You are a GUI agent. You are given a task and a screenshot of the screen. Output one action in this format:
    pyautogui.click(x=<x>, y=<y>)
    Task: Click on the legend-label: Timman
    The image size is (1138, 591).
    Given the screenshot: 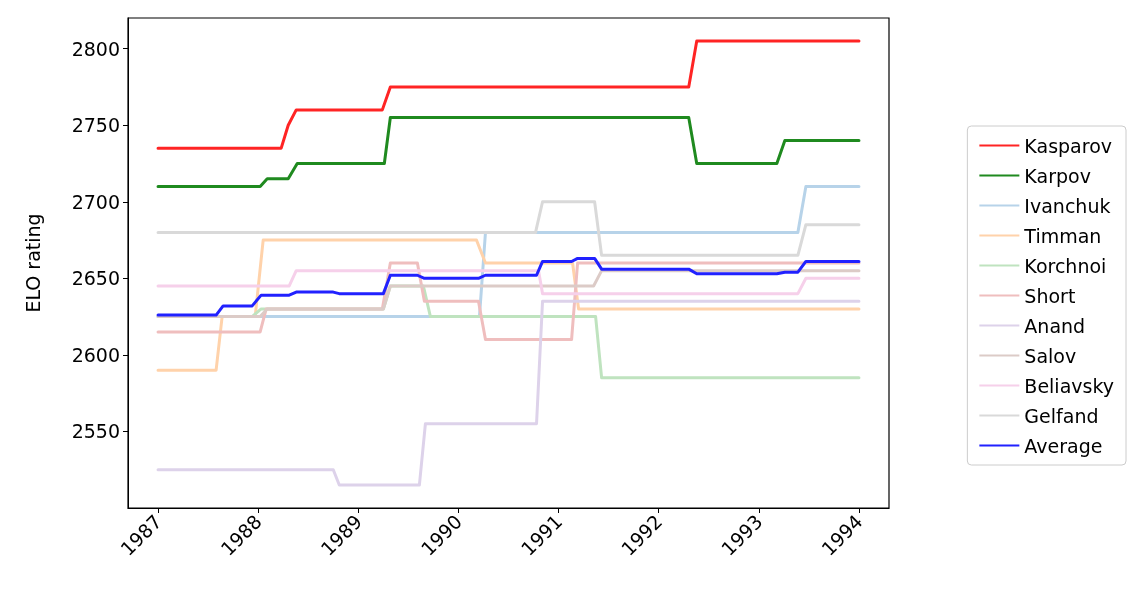 What is the action you would take?
    pyautogui.click(x=1062, y=235)
    